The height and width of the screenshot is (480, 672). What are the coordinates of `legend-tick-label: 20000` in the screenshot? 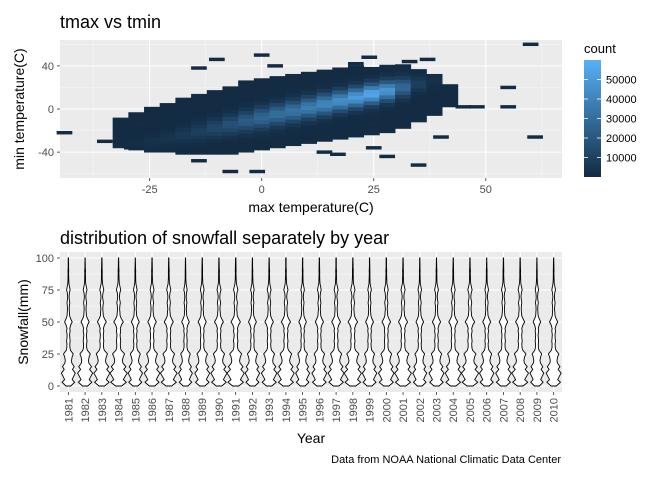 It's located at (621, 139).